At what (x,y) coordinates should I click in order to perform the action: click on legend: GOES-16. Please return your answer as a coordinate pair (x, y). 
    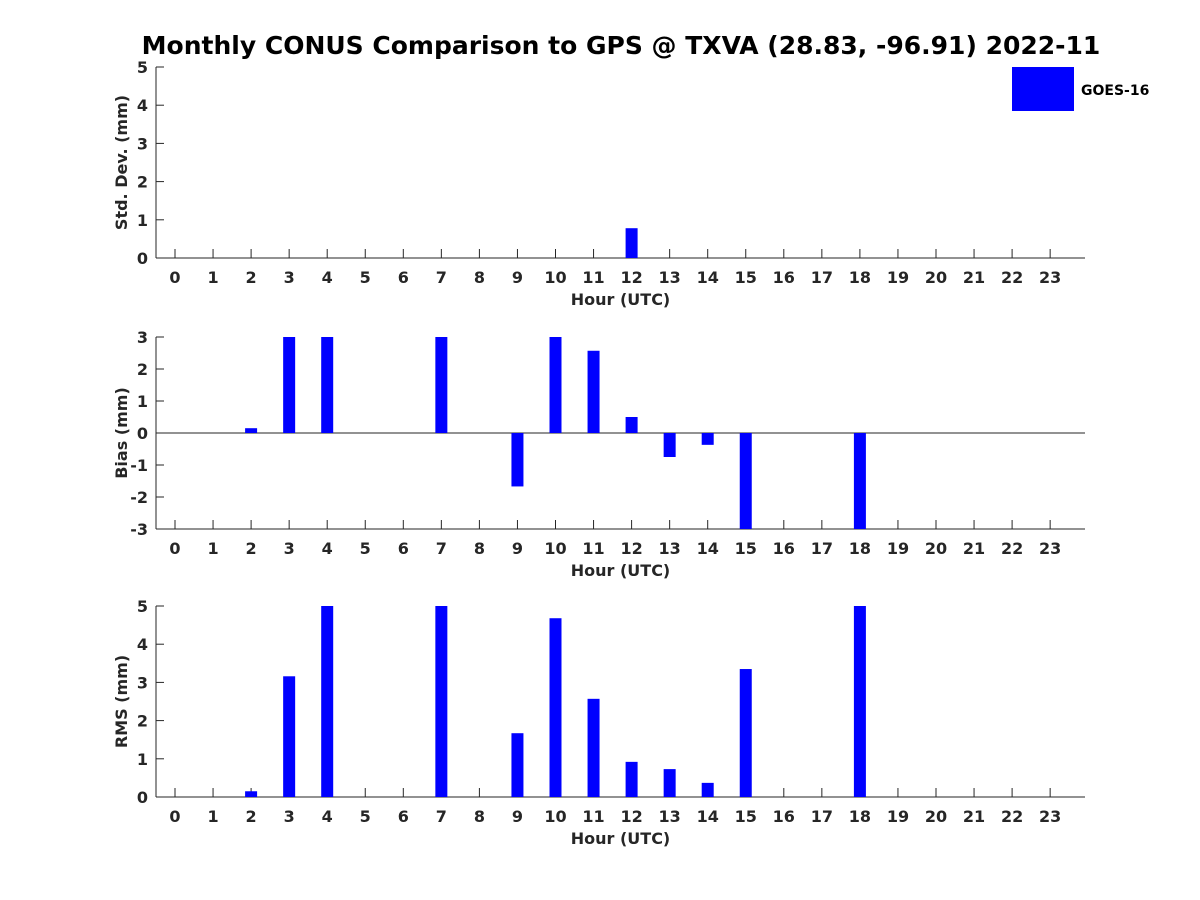
    Looking at the image, I should click on (1080, 89).